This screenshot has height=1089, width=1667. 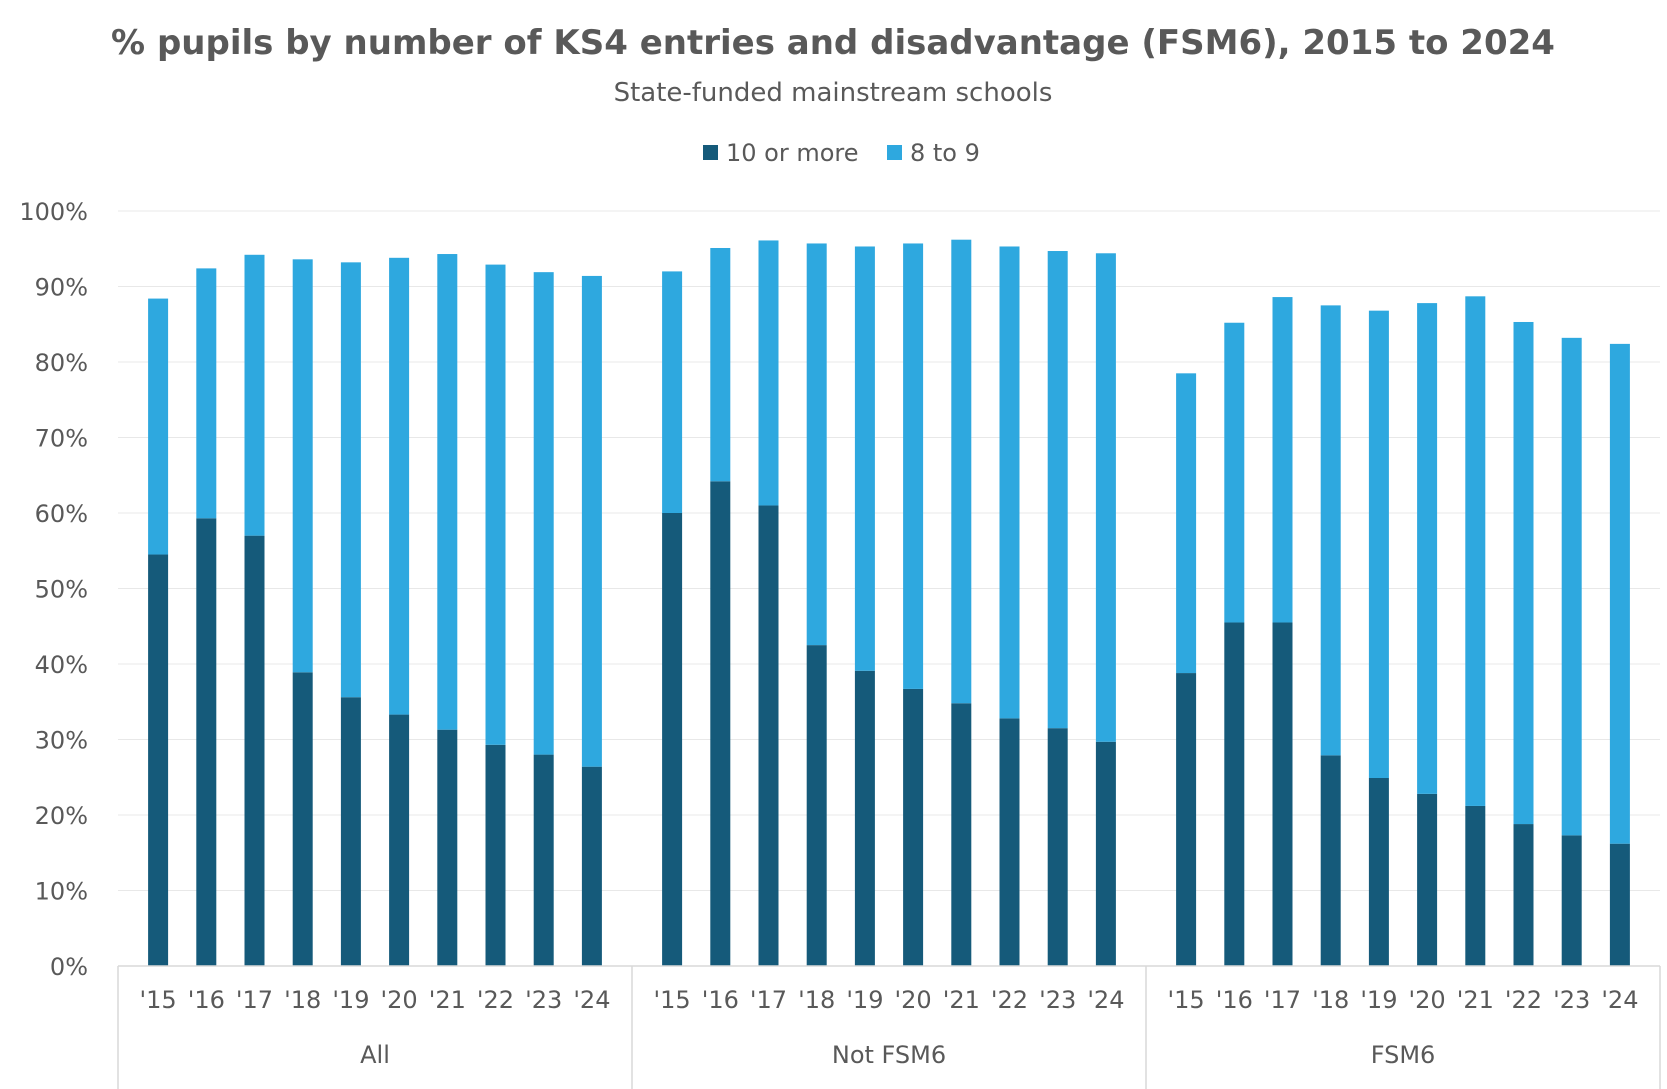 What do you see at coordinates (889, 1055) in the screenshot?
I see `group-label: Not FSM6` at bounding box center [889, 1055].